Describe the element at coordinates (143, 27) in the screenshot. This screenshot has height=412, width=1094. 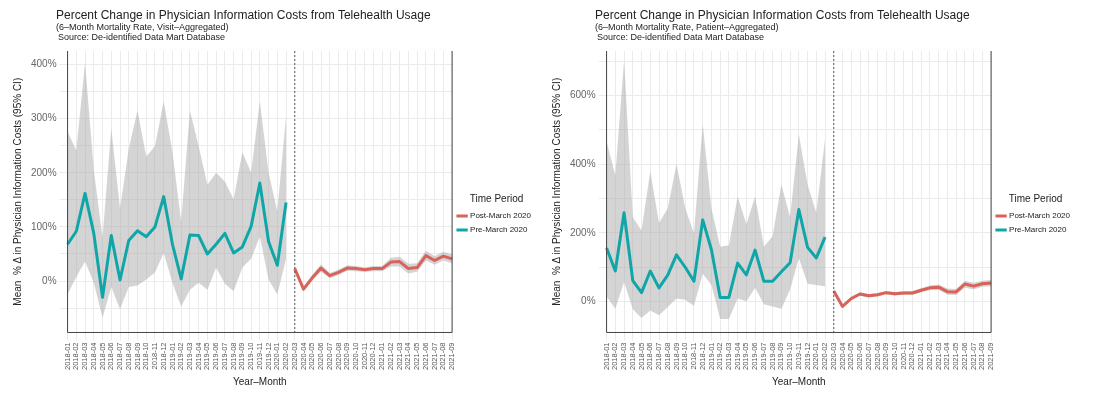
I see `chart-subtitle: (6–Month Mortality Rate, Visit–Aggregated)` at that location.